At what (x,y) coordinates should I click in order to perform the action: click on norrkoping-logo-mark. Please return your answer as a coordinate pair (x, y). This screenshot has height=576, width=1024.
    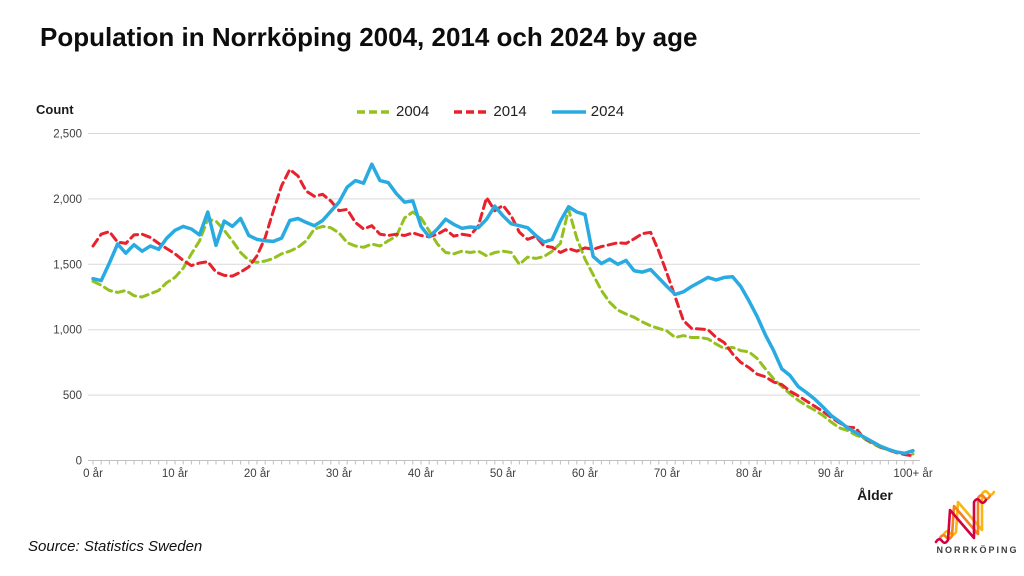
    Looking at the image, I should click on (965, 517).